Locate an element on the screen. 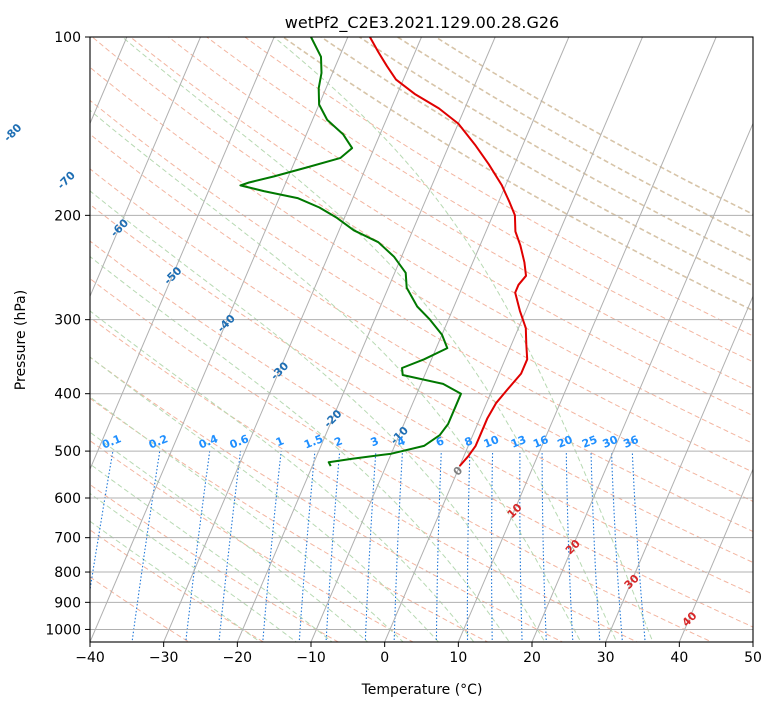 The height and width of the screenshot is (712, 775). y-tick-label: 400 is located at coordinates (67, 395).